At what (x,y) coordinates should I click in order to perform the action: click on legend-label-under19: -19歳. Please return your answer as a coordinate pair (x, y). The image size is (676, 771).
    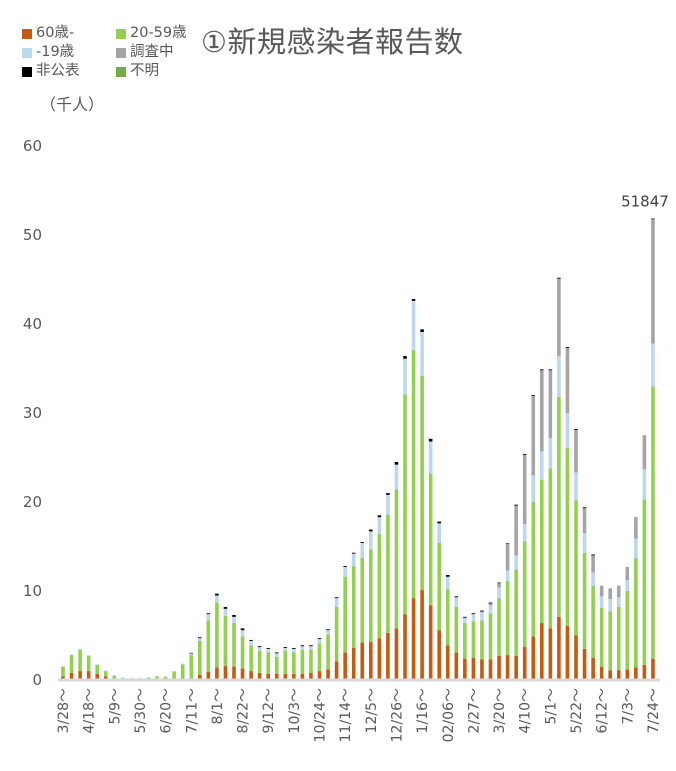
    Looking at the image, I should click on (55, 52).